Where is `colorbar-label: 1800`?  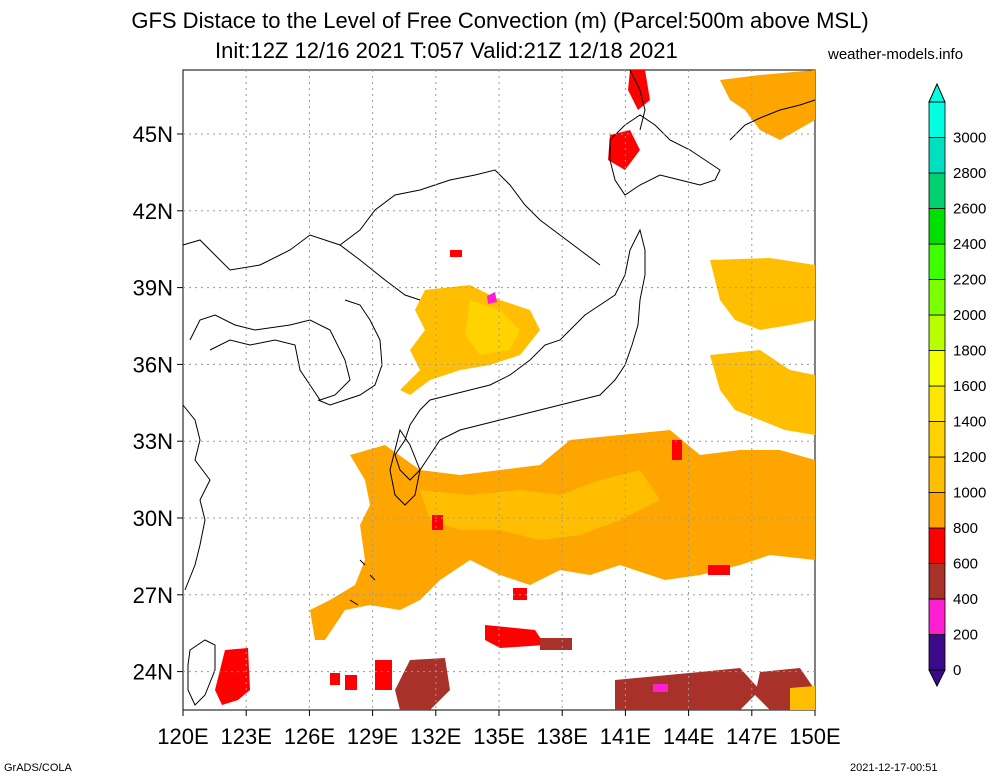
colorbar-label: 1800 is located at coordinates (969, 351).